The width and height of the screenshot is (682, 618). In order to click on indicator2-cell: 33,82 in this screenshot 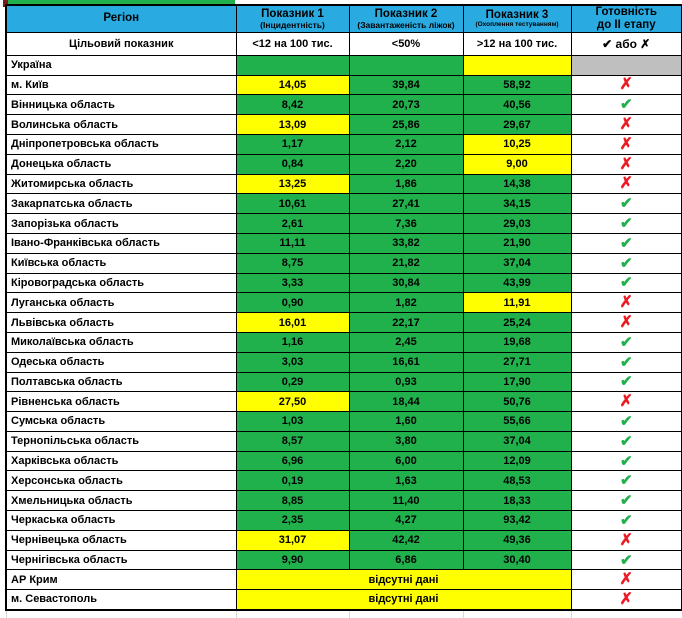, I will do `click(406, 243)`.